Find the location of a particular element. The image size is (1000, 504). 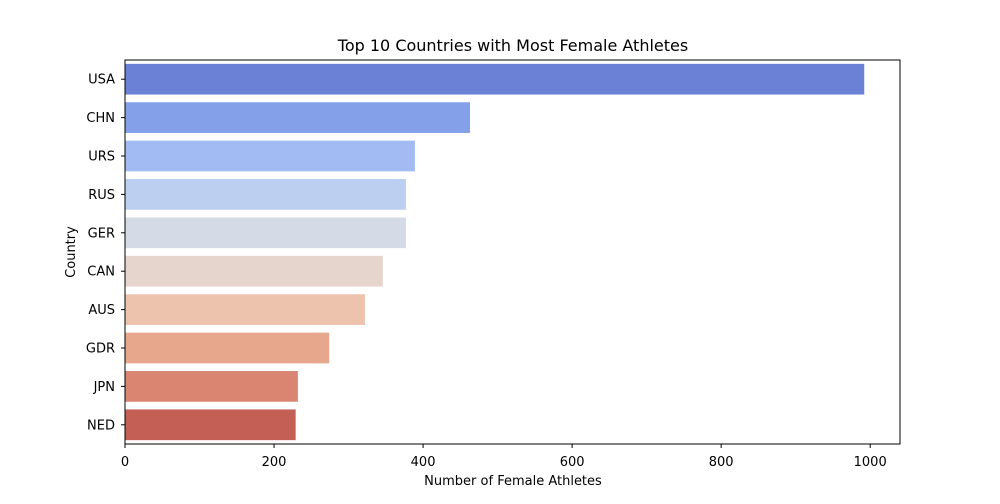

y-tick-label-jpn: JPN is located at coordinates (104, 387).